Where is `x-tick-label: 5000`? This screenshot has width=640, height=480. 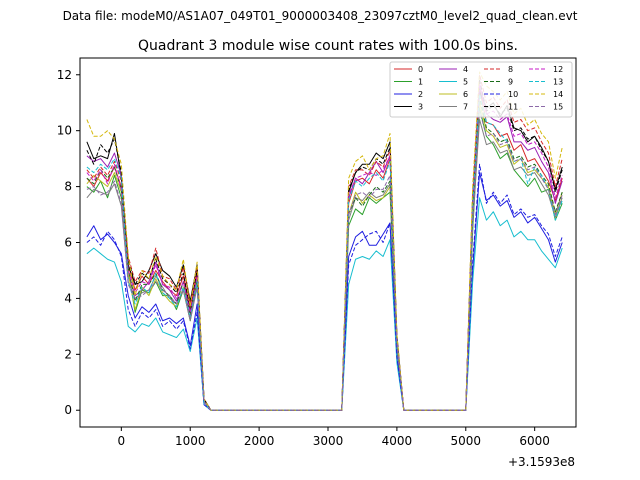 x-tick-label: 5000 is located at coordinates (466, 441).